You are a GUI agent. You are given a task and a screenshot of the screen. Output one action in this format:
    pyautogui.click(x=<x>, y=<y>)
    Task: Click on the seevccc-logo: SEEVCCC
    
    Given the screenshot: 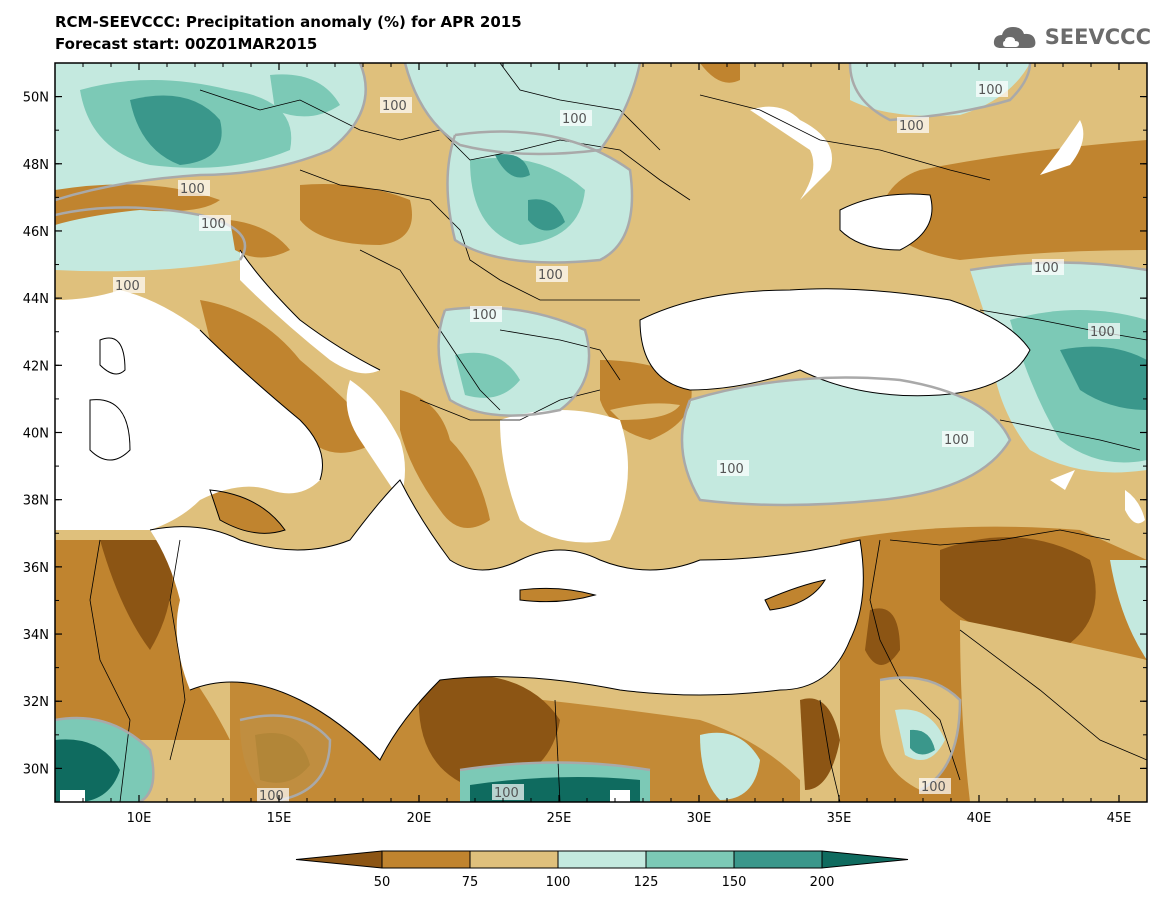 What is the action you would take?
    pyautogui.click(x=1071, y=37)
    